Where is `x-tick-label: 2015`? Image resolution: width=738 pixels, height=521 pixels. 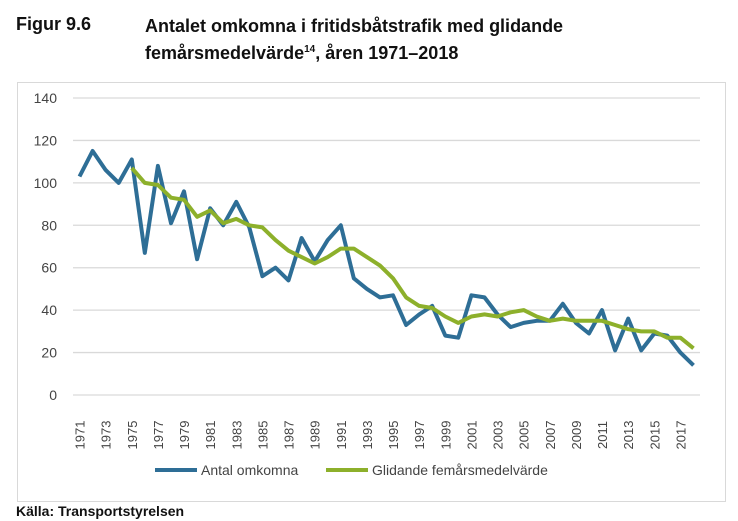
x-tick-label: 2015 is located at coordinates (654, 435).